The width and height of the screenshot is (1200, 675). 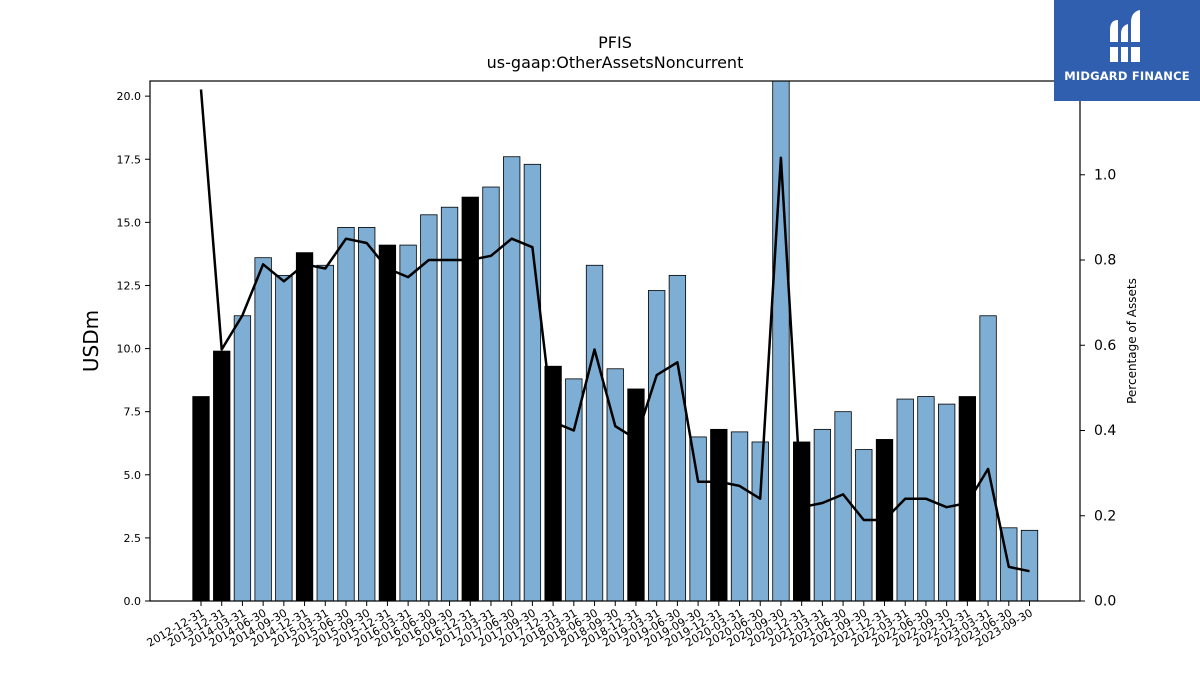 I want to click on logo-text: MIDGARD FINANCE, so click(x=1127, y=76).